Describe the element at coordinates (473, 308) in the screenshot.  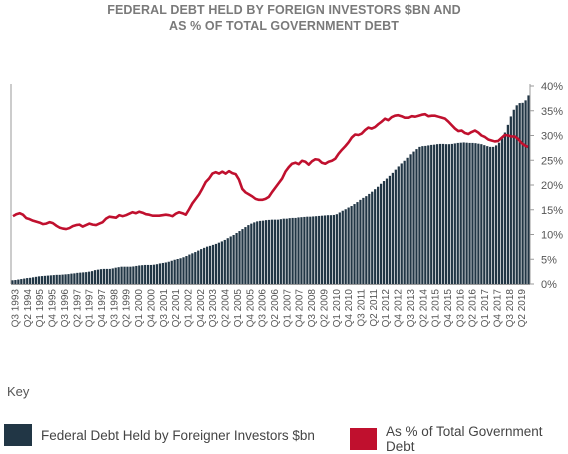
I see `x-axis-tick-label: Q2 2016` at that location.